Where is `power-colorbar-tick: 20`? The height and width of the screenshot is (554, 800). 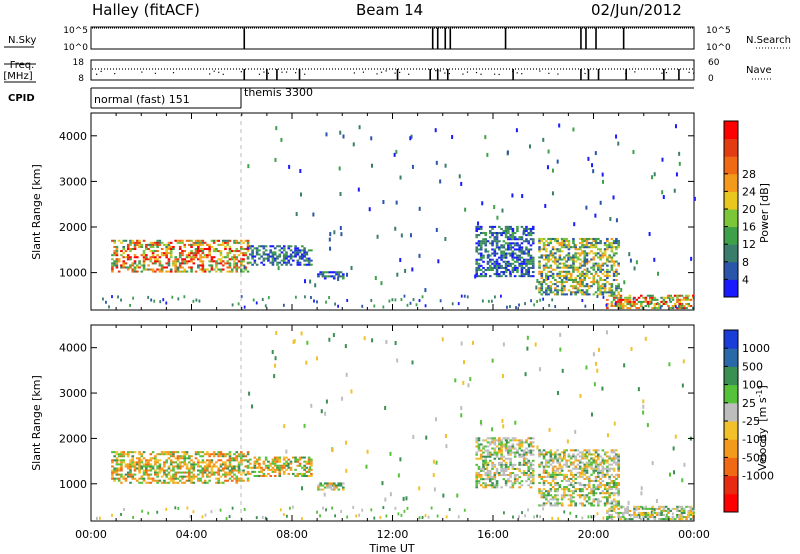 power-colorbar-tick: 20 is located at coordinates (749, 209).